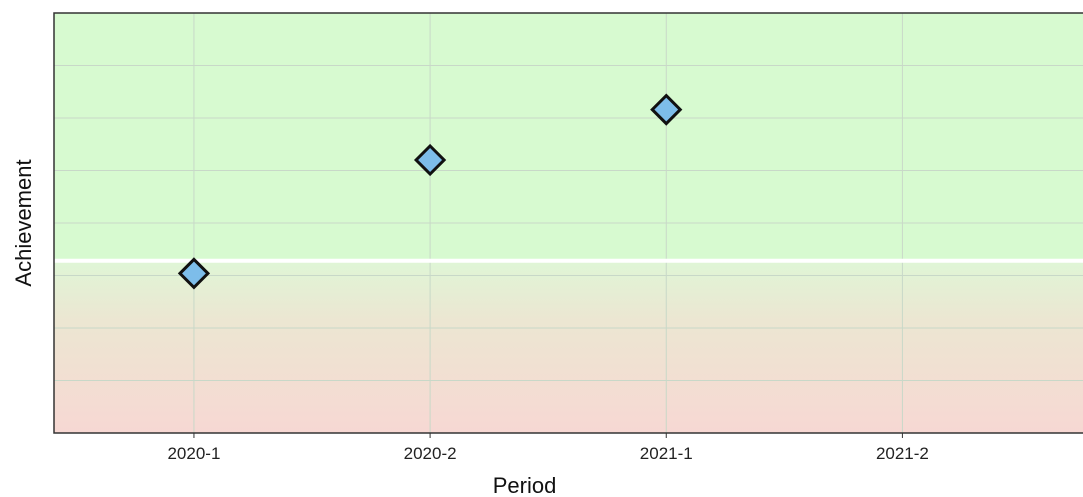 This screenshot has height=497, width=1083. I want to click on y-axis-title: Achievement, so click(23, 222).